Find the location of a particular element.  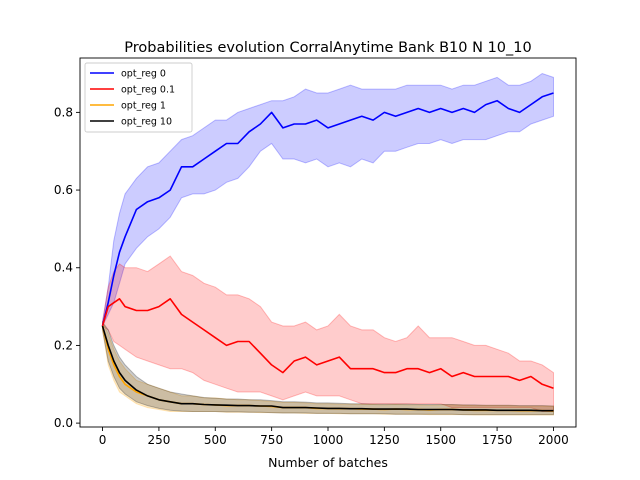

x-axis-label: Number of batches is located at coordinates (328, 462).